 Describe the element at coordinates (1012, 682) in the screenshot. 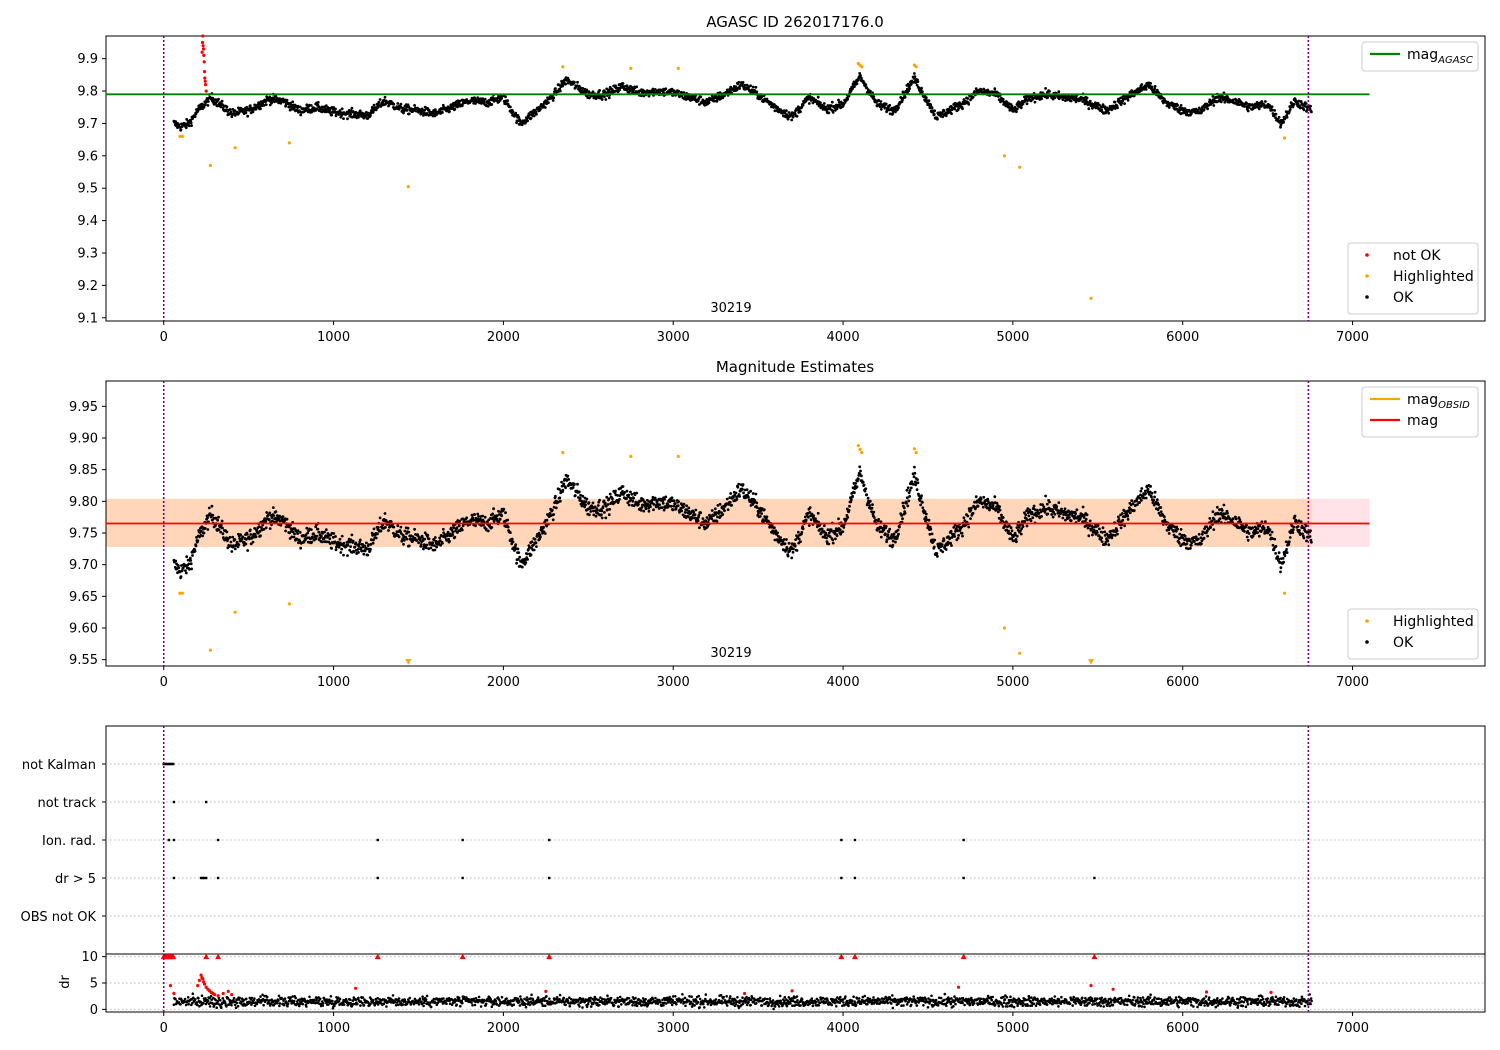

I see `x-tick-label: 5000` at that location.